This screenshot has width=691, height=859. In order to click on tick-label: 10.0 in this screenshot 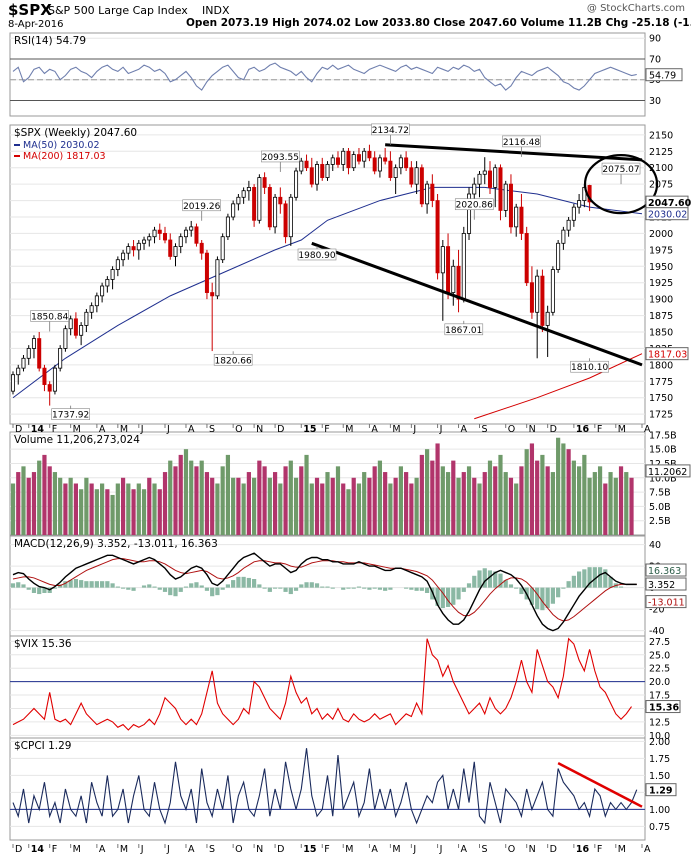, I will do `click(659, 736)`.